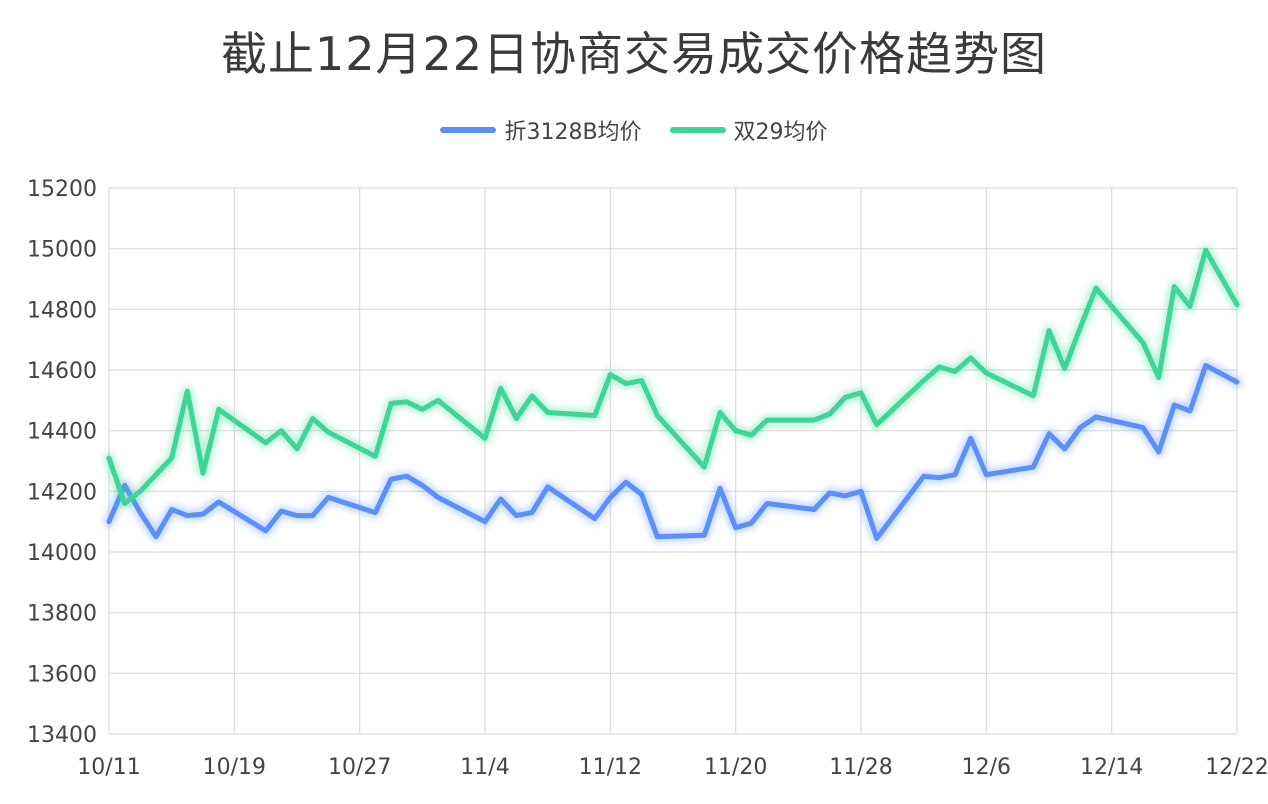  Describe the element at coordinates (1111, 767) in the screenshot. I see `x-tick-label: 12/14` at that location.